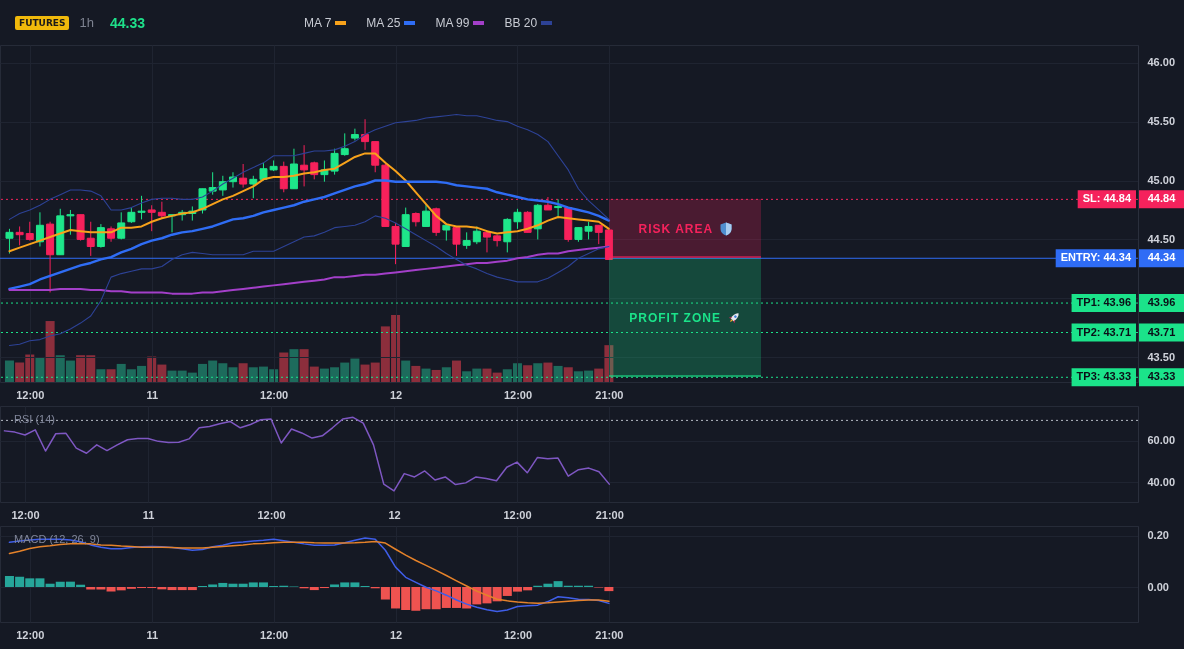 This screenshot has height=649, width=1184. I want to click on text: 44.34, so click(1162, 257).